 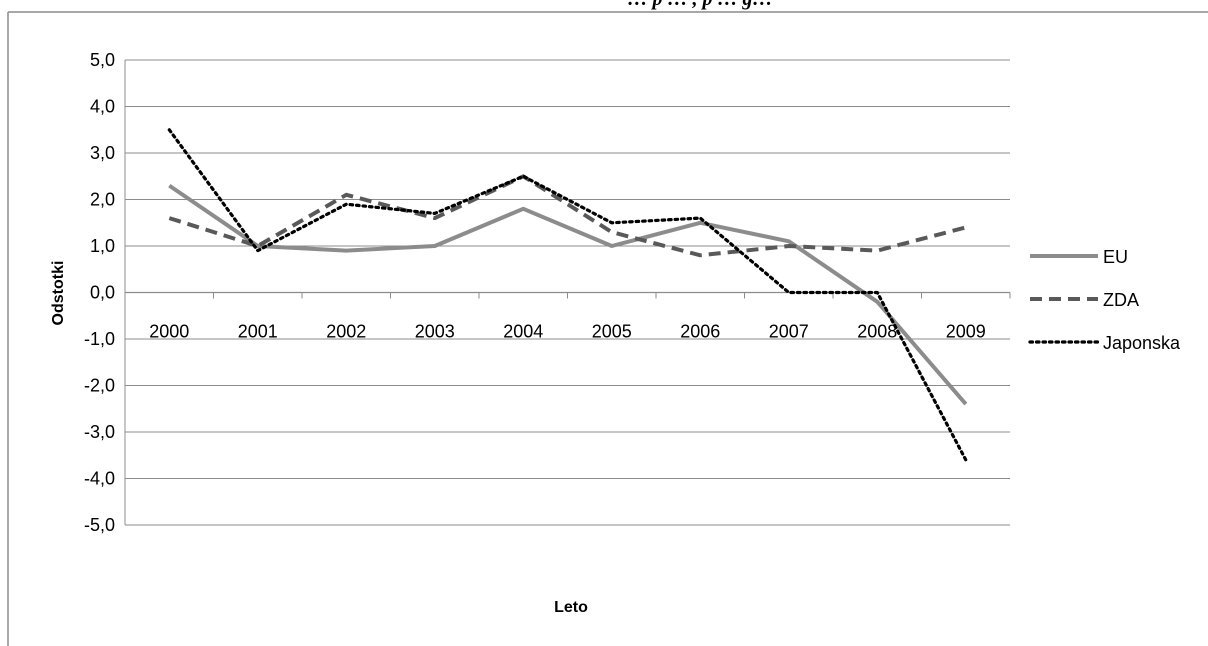 What do you see at coordinates (700, 332) in the screenshot?
I see `x-tick-label: 2006` at bounding box center [700, 332].